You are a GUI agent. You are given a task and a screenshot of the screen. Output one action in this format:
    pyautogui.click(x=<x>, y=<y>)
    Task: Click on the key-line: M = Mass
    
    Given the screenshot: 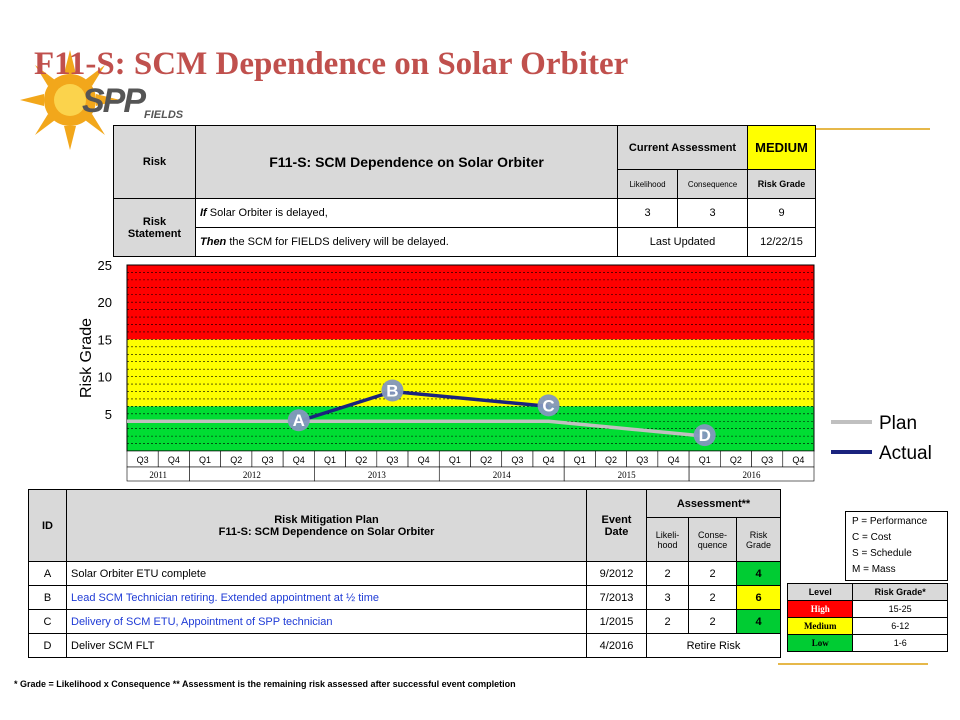 What is the action you would take?
    pyautogui.click(x=874, y=569)
    